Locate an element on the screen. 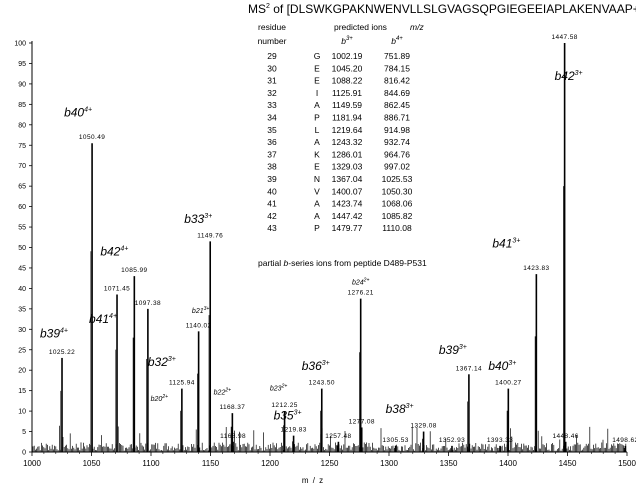 The width and height of the screenshot is (636, 486). peak-label: 1393.33 is located at coordinates (500, 440).